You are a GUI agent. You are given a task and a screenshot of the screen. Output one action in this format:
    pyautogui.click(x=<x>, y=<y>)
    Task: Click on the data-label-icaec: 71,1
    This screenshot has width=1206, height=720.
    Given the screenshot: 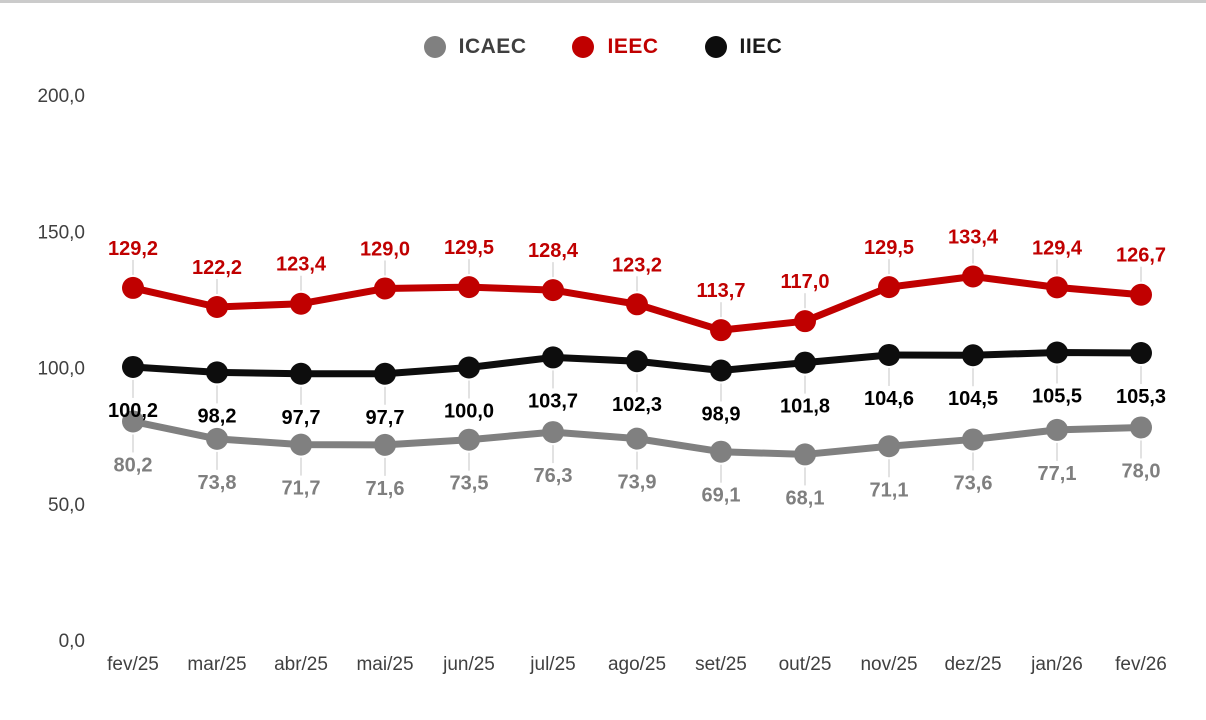 What is the action you would take?
    pyautogui.click(x=889, y=490)
    